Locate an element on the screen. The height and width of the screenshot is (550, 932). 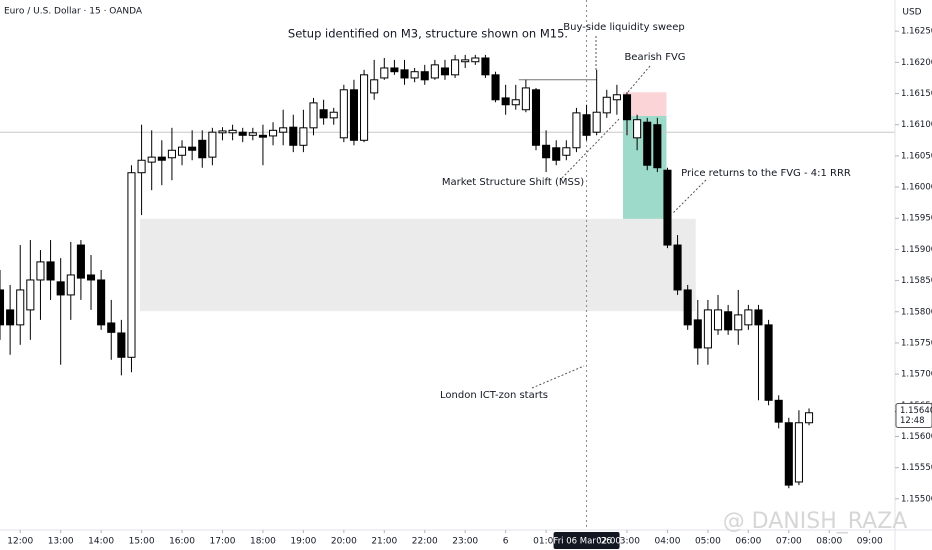
y-tick-label: 1.16100 is located at coordinates (916, 125).